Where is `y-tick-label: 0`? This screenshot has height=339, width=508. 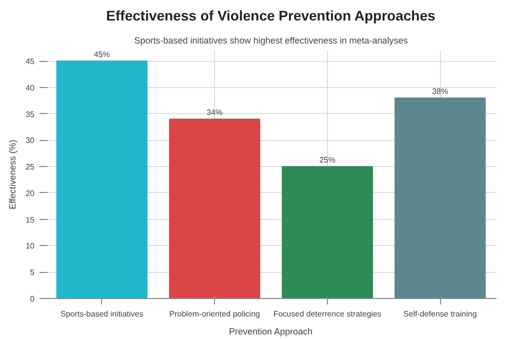 y-tick-label: 0 is located at coordinates (33, 299).